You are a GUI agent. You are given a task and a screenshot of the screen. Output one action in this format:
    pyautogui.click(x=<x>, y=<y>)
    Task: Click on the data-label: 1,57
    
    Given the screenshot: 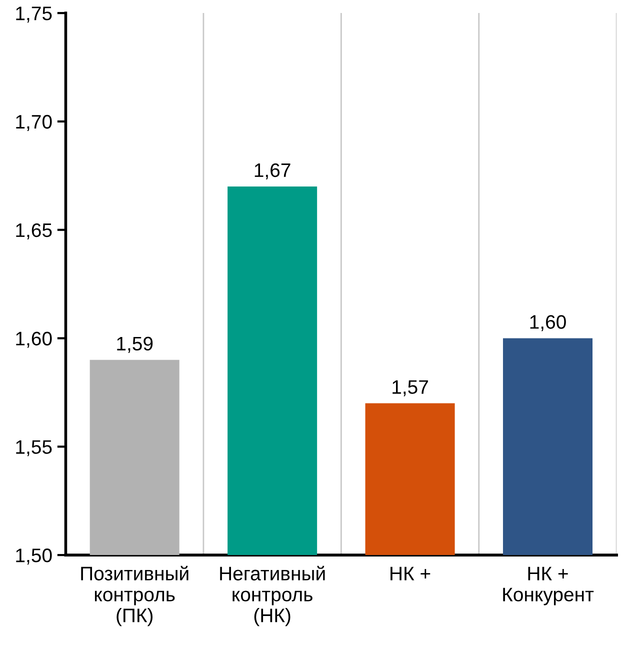 What is the action you would take?
    pyautogui.click(x=410, y=388)
    